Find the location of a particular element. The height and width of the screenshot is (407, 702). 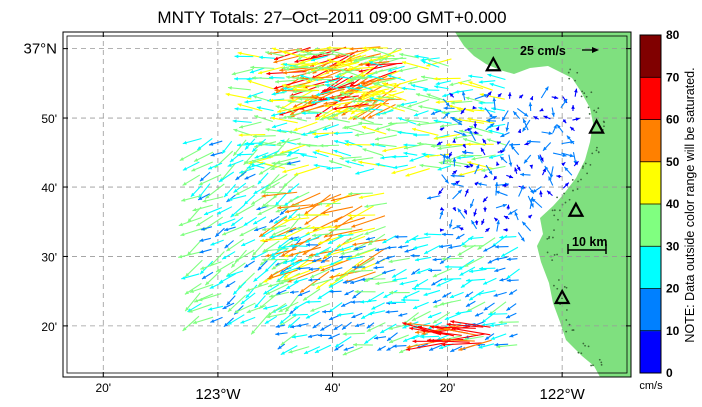

colorbar-tick-label: 10 is located at coordinates (673, 331).